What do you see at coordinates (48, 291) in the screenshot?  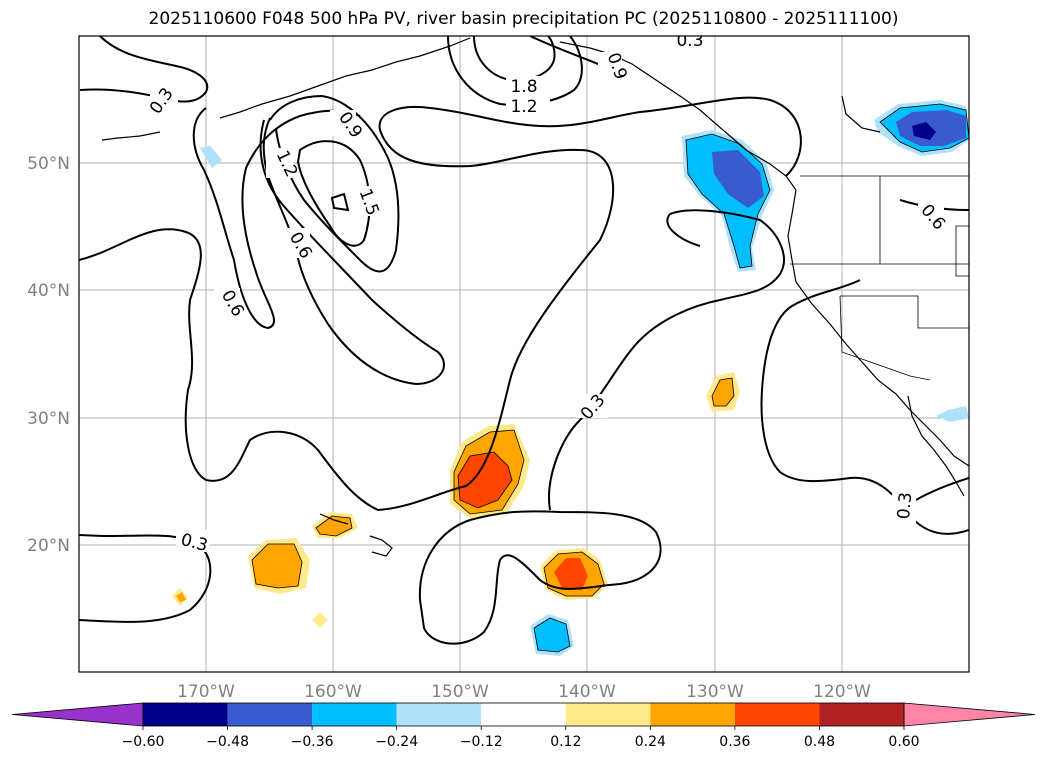 I see `lat-tick-40n: 40°N` at bounding box center [48, 291].